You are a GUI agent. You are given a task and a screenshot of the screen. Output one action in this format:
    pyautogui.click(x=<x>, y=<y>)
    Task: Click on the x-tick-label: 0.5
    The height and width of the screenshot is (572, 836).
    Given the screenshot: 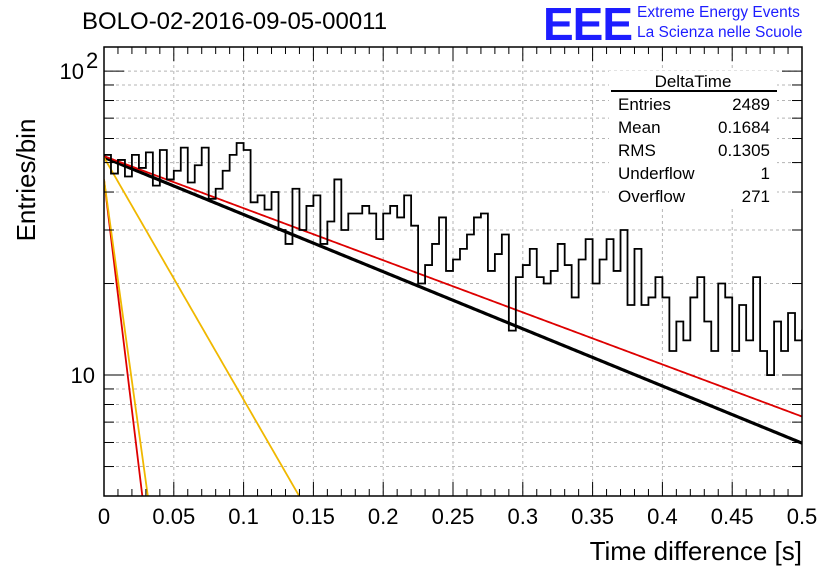 What is the action you would take?
    pyautogui.click(x=802, y=516)
    